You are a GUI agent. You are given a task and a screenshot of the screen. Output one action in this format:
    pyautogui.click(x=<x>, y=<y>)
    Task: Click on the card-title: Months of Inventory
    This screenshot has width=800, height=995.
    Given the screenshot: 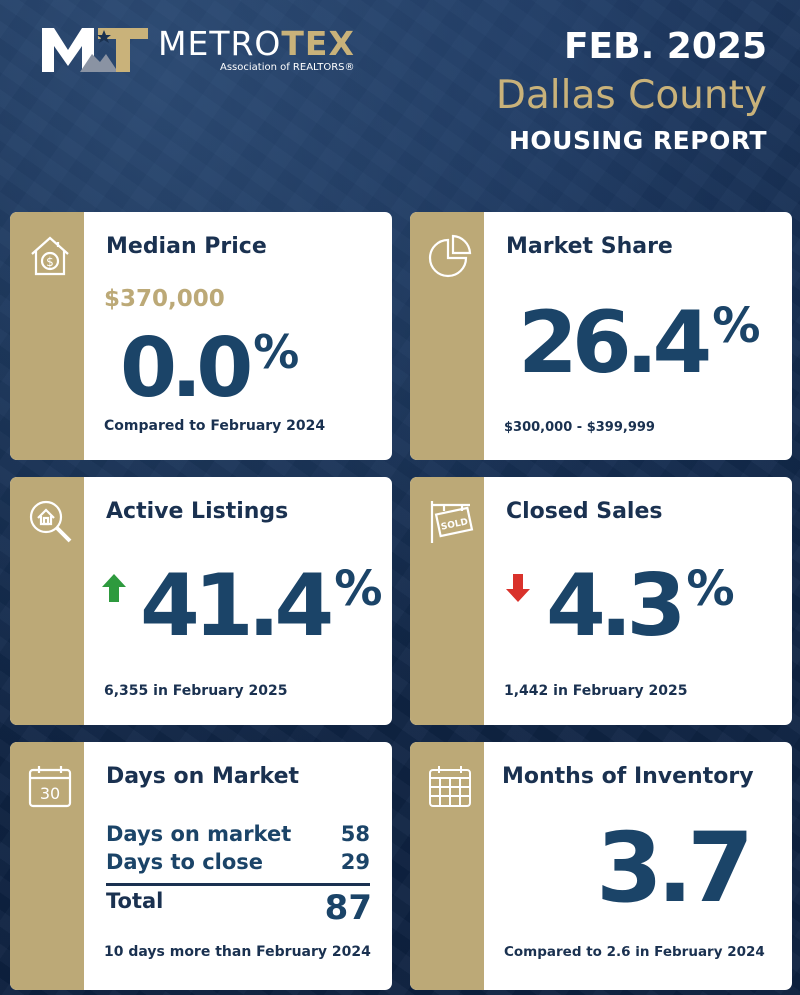 What is the action you would take?
    pyautogui.click(x=628, y=776)
    